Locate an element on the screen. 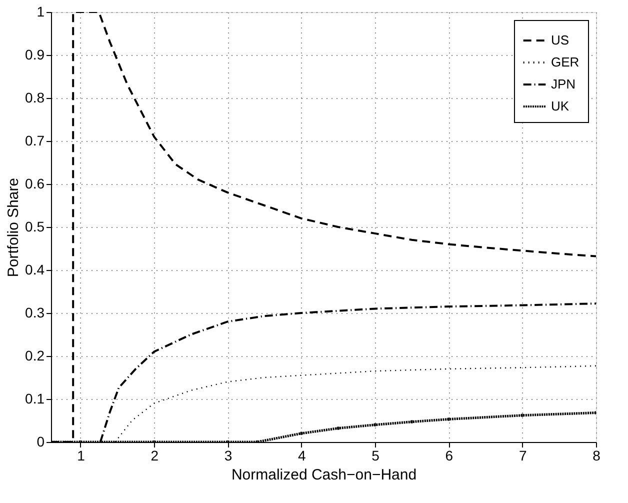  x-tick-label: 4 is located at coordinates (302, 456).